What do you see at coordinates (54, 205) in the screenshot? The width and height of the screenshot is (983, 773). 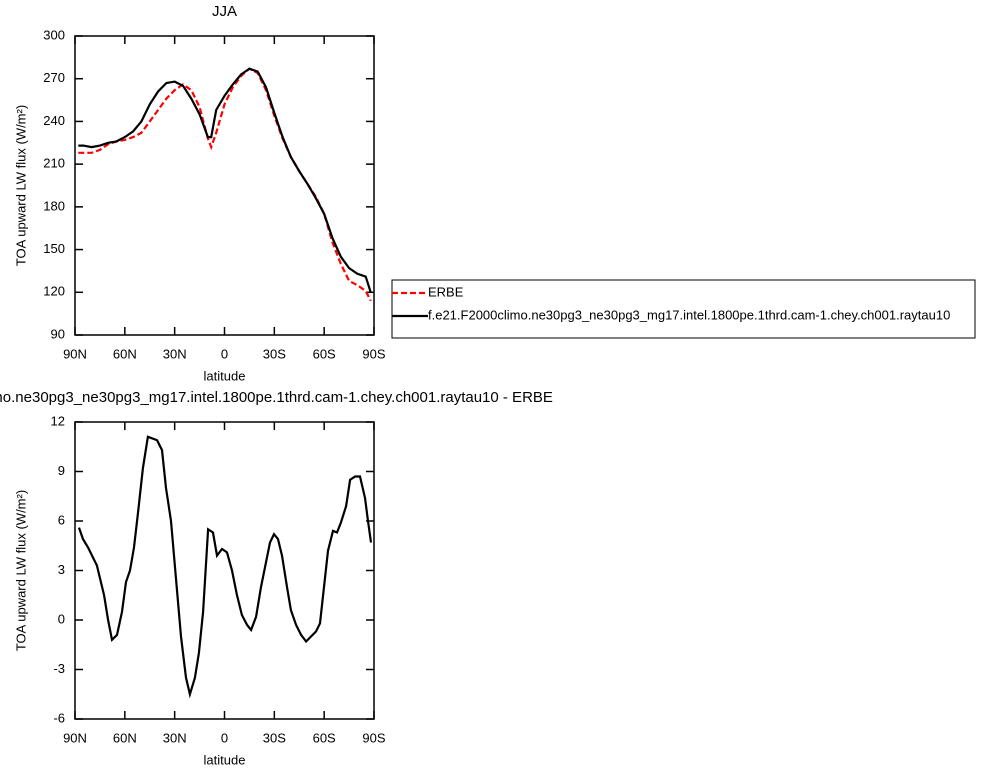 I see `y-tick-label: 180` at bounding box center [54, 205].